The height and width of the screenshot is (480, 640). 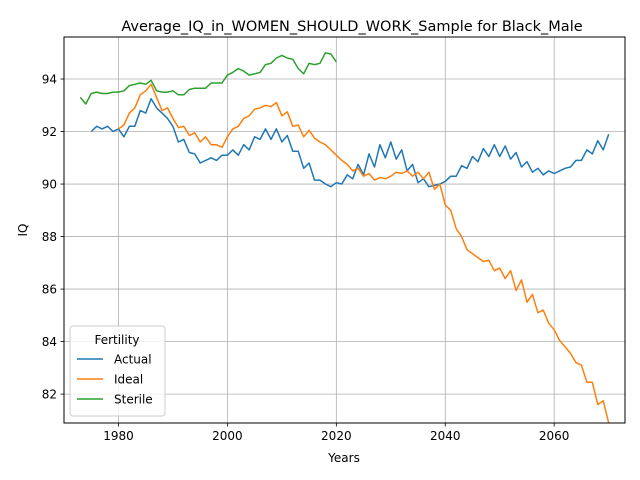 I want to click on legend-items: Actual Ideal Sterile, so click(x=115, y=380).